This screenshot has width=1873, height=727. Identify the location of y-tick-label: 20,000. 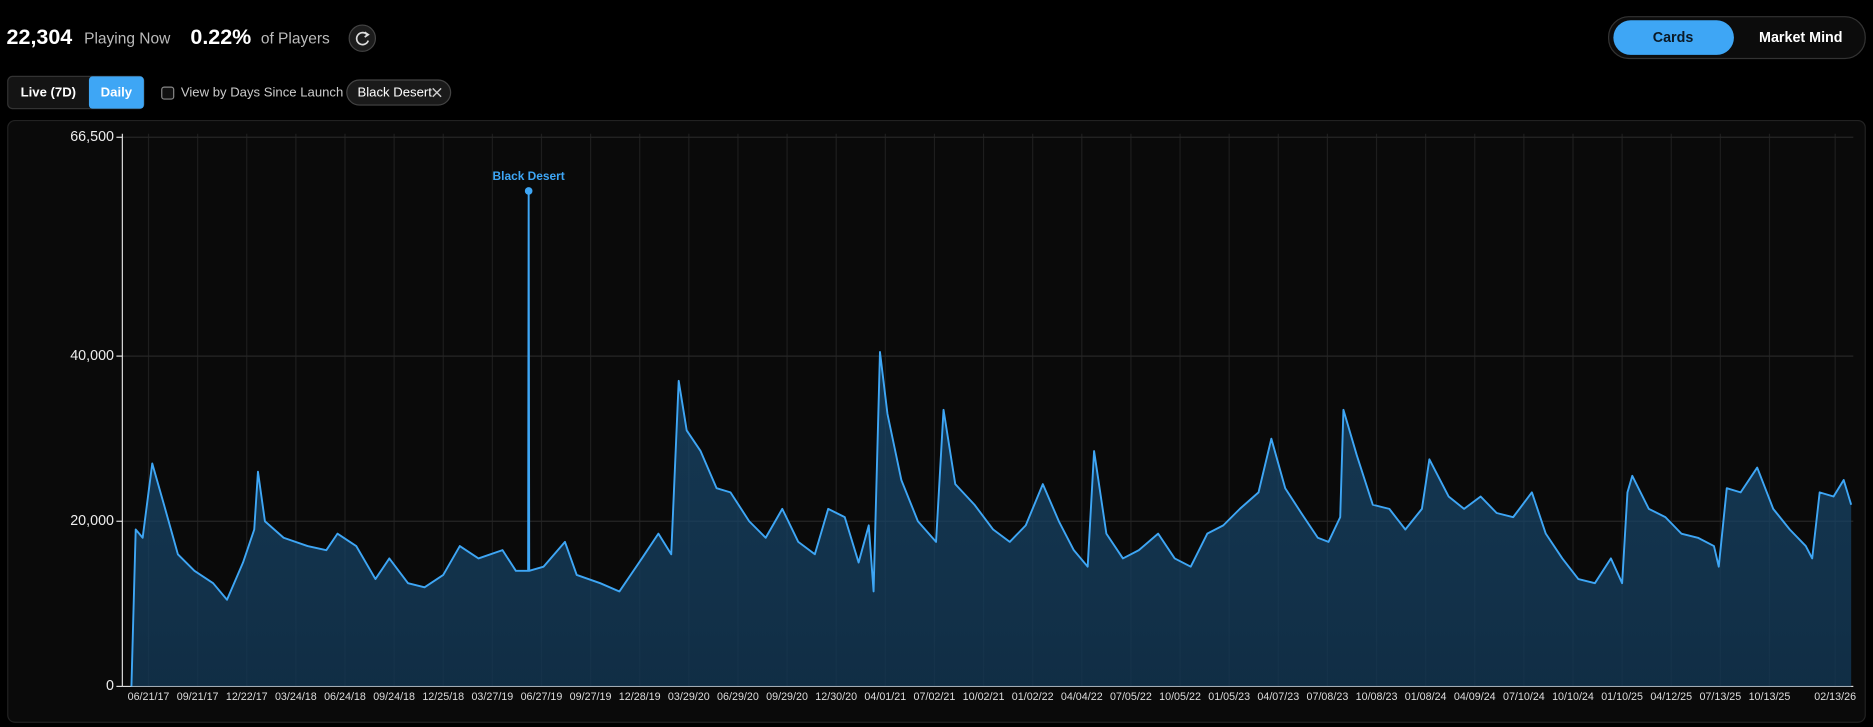
(92, 521).